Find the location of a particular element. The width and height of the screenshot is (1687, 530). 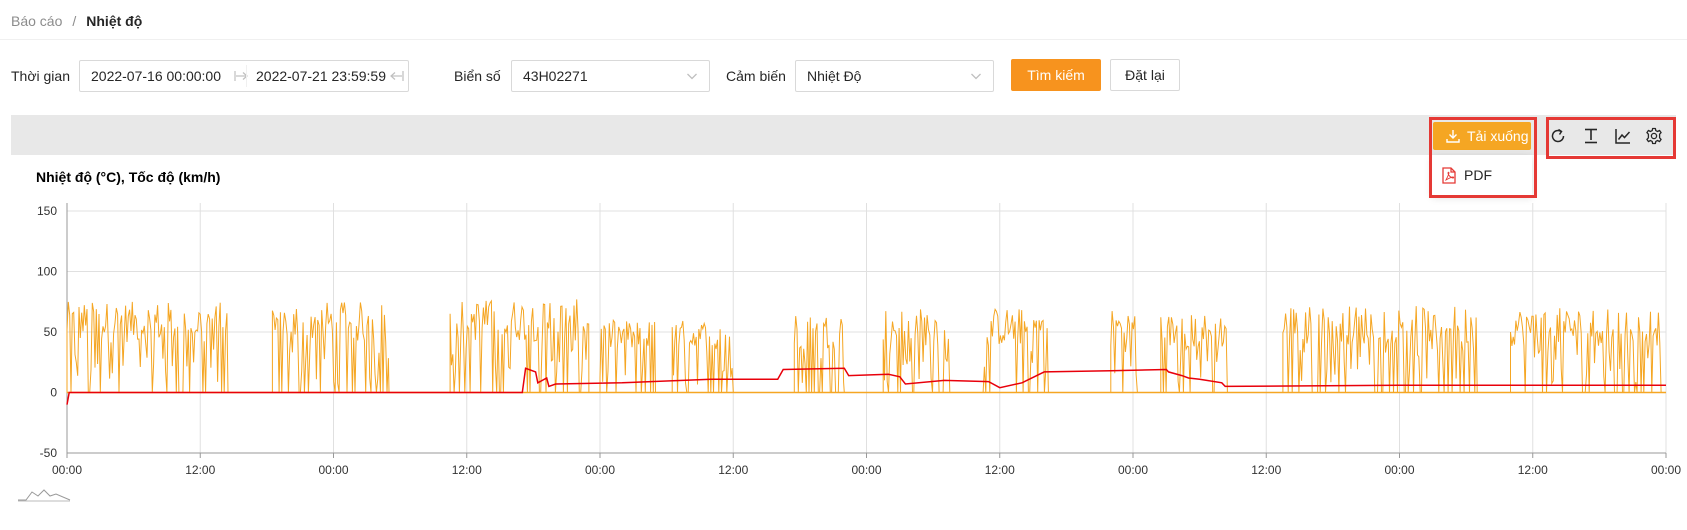

plate-label: Biển số is located at coordinates (477, 76).